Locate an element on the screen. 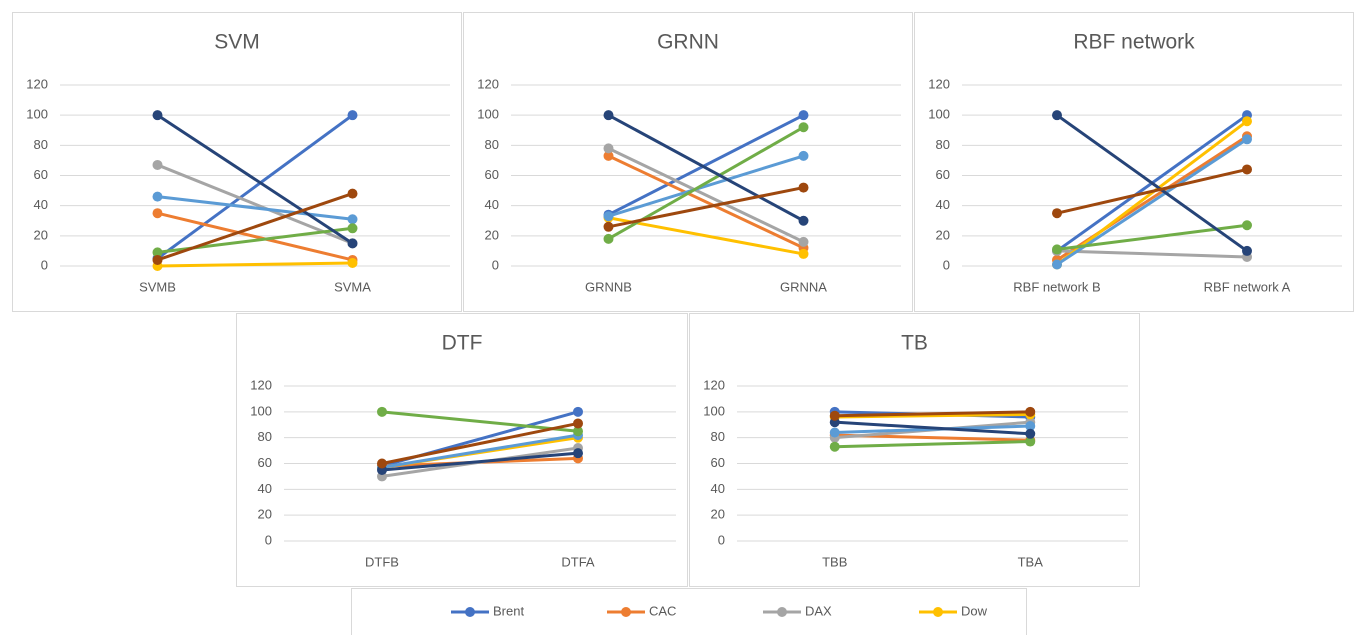 Image resolution: width=1358 pixels, height=635 pixels. x-tick-label: GRNNA is located at coordinates (803, 286).